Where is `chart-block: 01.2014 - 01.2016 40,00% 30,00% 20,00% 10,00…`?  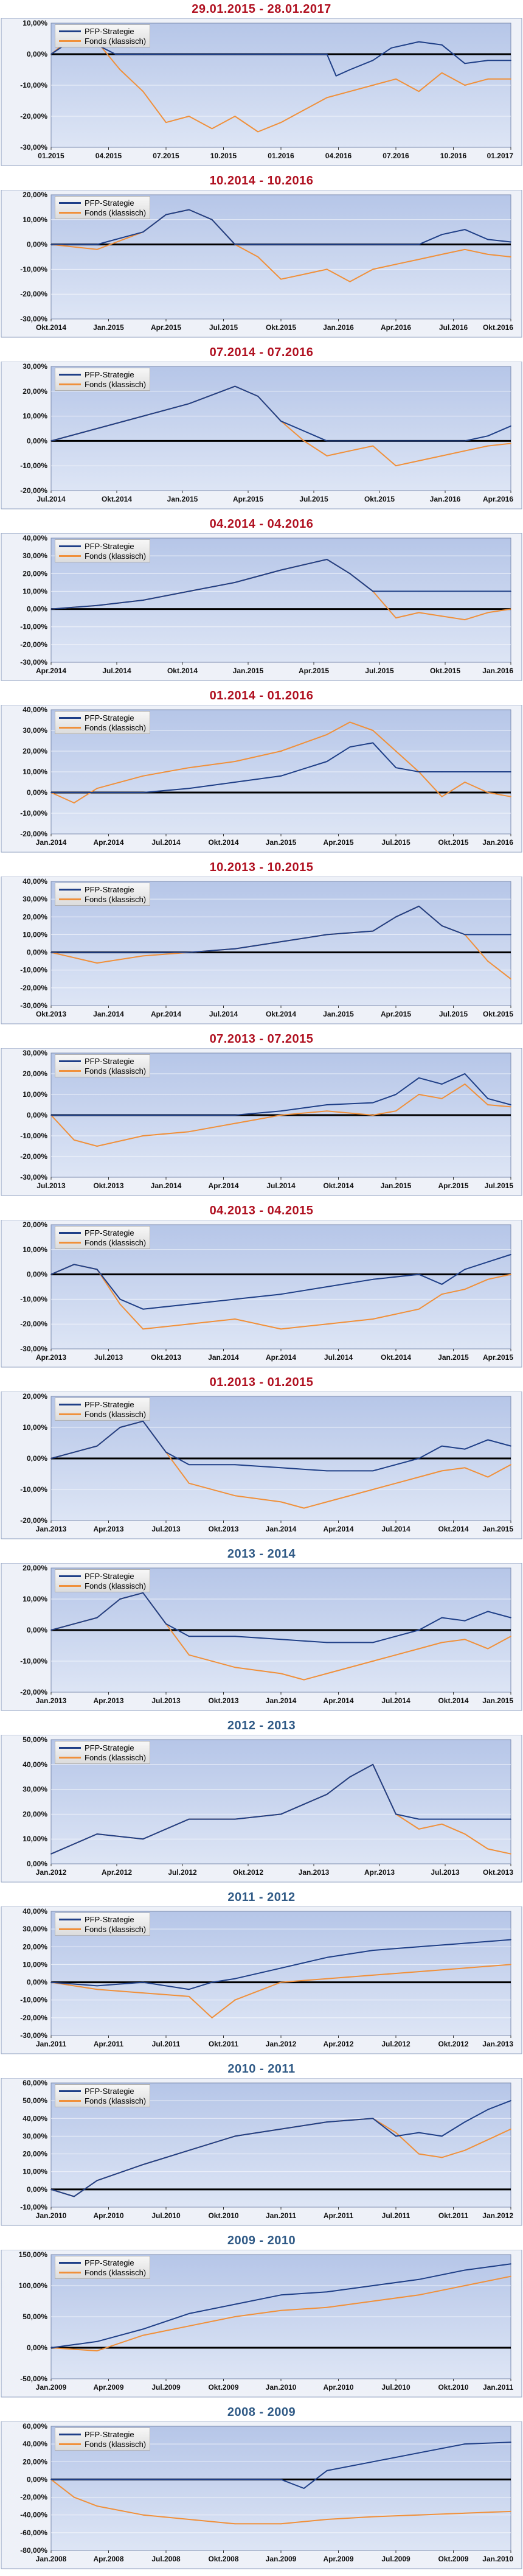
chart-block: 01.2014 - 01.2016 40,00% 30,00% 20,00% 10,00… is located at coordinates (261, 773).